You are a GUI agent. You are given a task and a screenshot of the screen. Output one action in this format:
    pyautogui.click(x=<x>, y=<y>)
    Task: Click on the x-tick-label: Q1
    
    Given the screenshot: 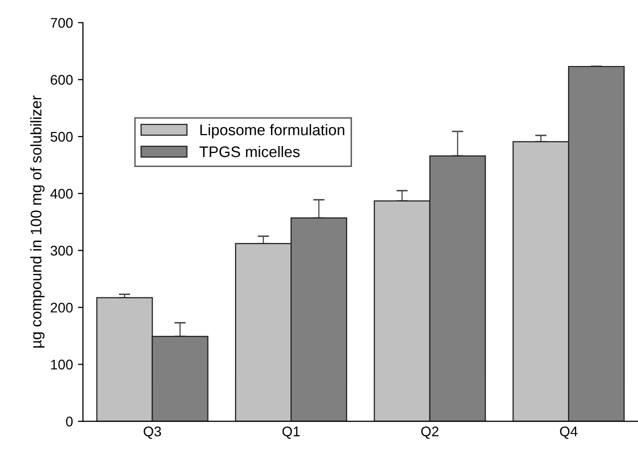 What is the action you would take?
    pyautogui.click(x=291, y=432)
    